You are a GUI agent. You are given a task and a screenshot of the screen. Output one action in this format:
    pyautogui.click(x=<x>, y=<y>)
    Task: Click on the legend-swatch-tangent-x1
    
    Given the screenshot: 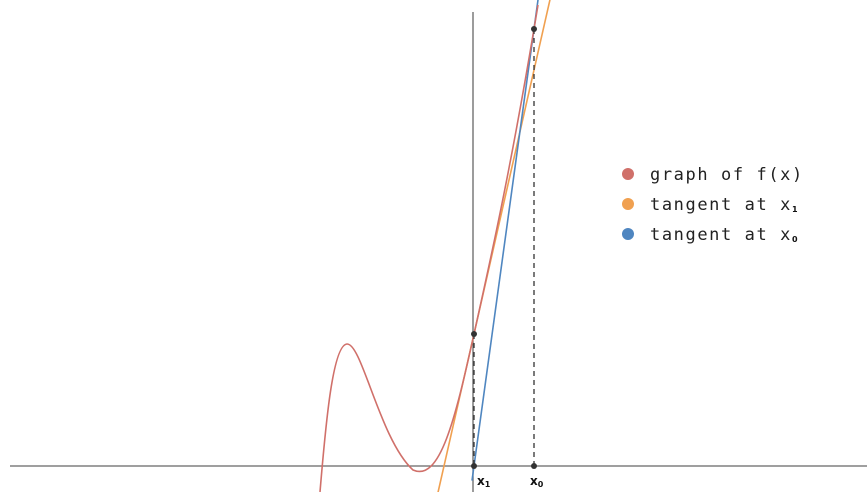 What is the action you would take?
    pyautogui.click(x=628, y=204)
    